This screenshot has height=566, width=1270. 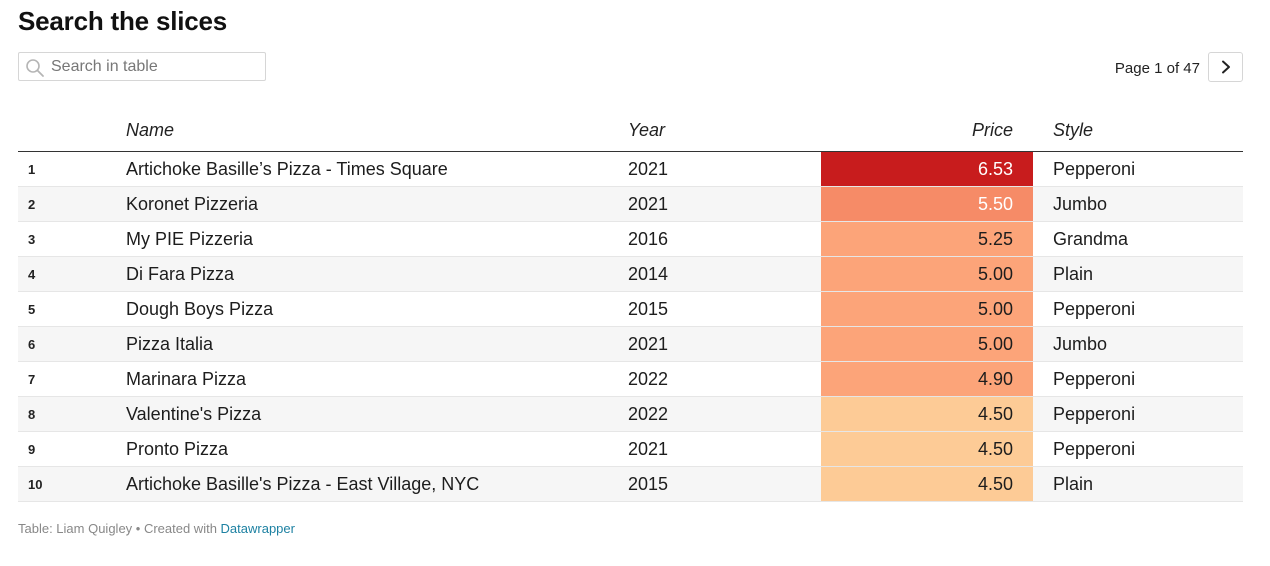 What do you see at coordinates (377, 309) in the screenshot?
I see `name-cell: Dough Boys Pizza` at bounding box center [377, 309].